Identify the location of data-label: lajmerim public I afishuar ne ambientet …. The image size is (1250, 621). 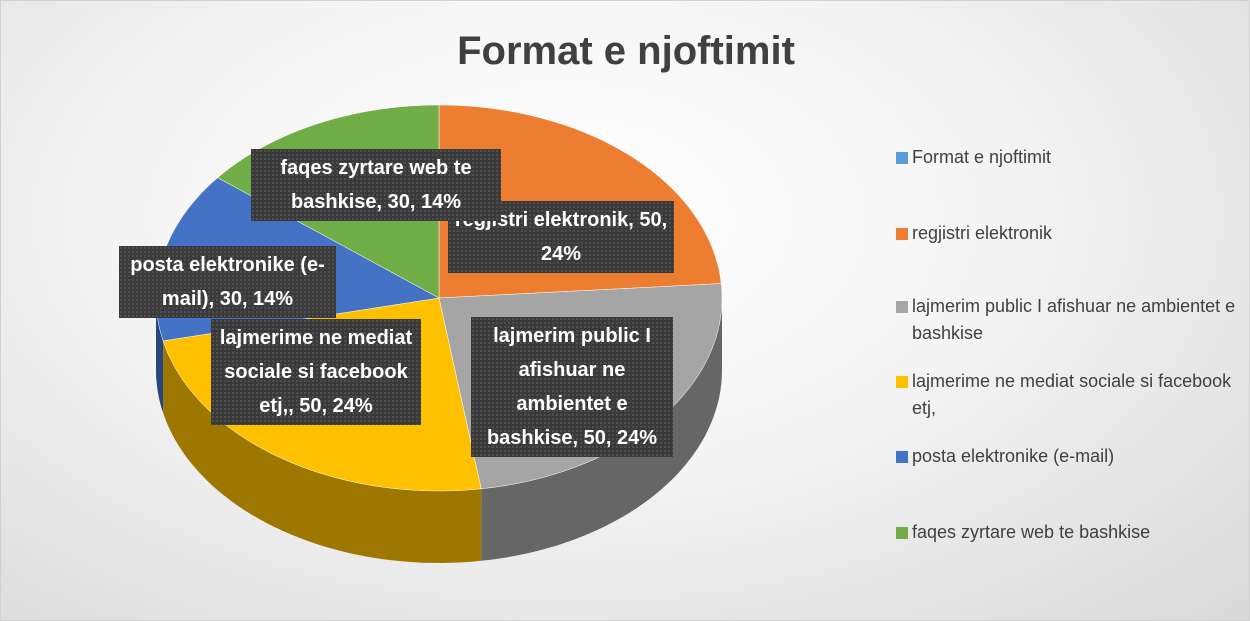
(572, 387).